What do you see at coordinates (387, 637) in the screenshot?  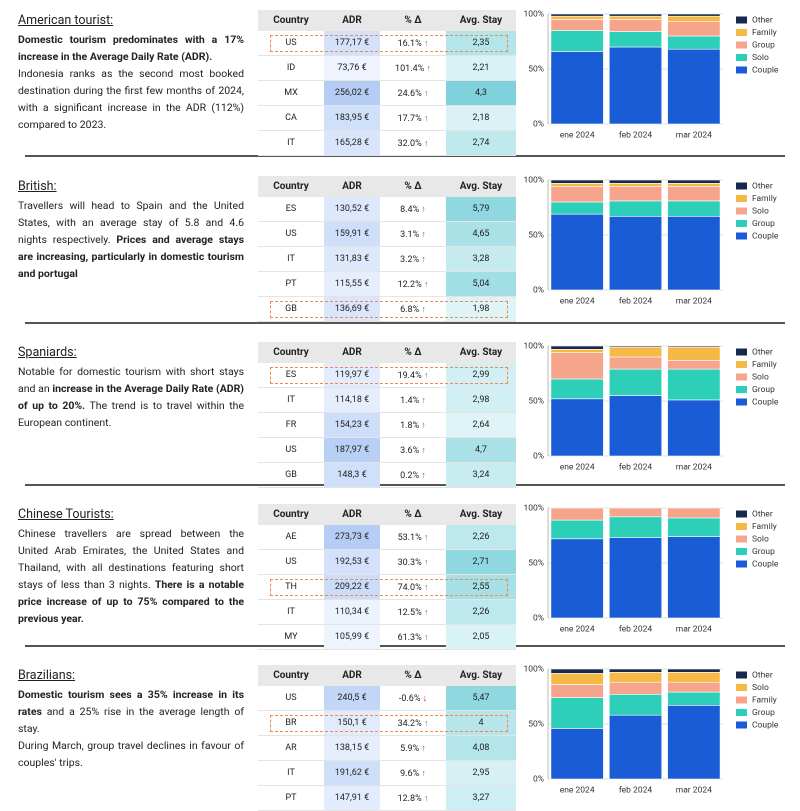 I see `table-row: MY 105,99 €61.3% ↑ 2,05` at bounding box center [387, 637].